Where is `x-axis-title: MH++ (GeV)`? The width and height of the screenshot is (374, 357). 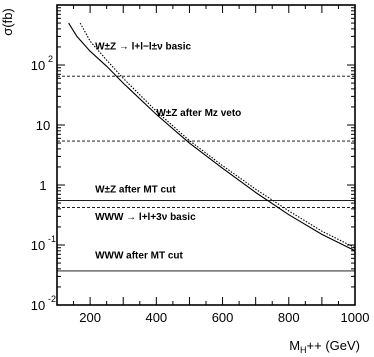 x-axis-title: MH++ (GeV) is located at coordinates (324, 346).